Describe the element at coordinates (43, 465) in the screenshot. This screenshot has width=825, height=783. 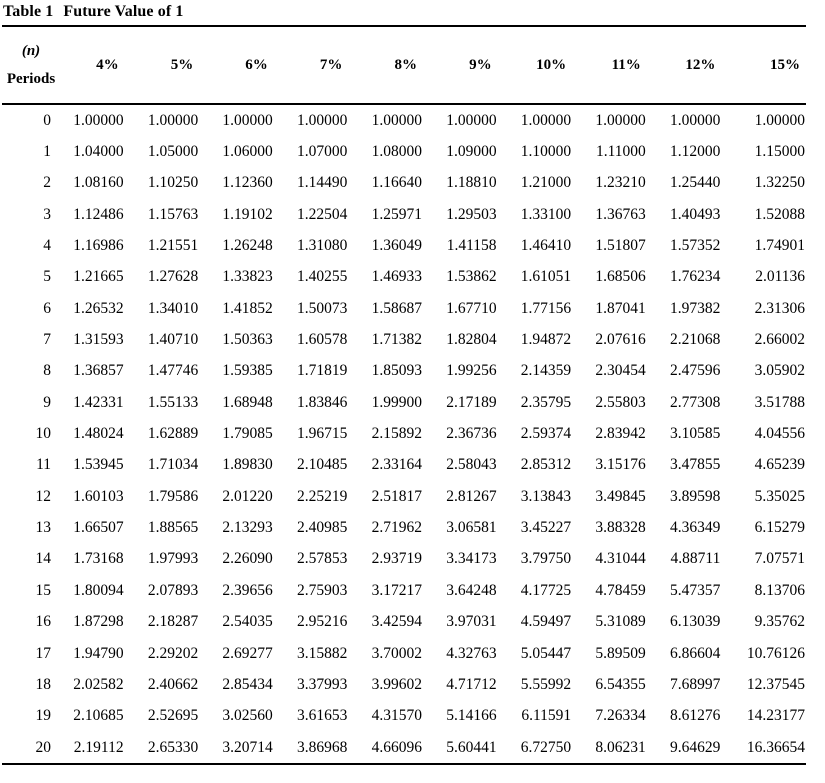
I see `period-cell: 11` at that location.